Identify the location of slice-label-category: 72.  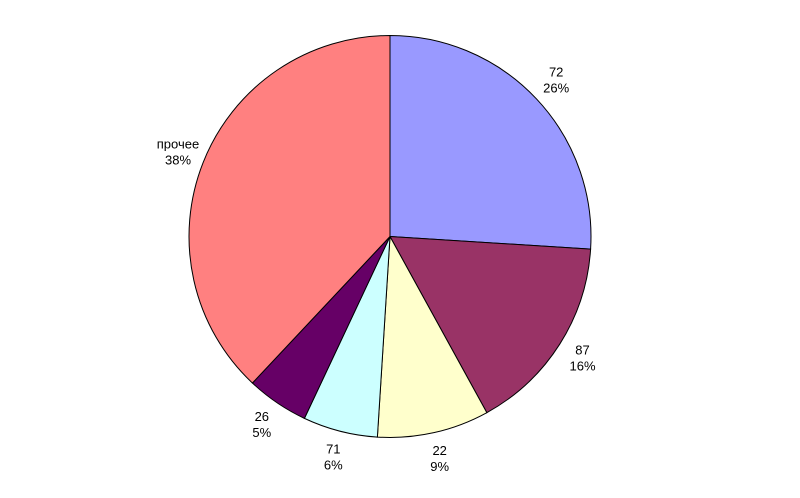
(556, 71).